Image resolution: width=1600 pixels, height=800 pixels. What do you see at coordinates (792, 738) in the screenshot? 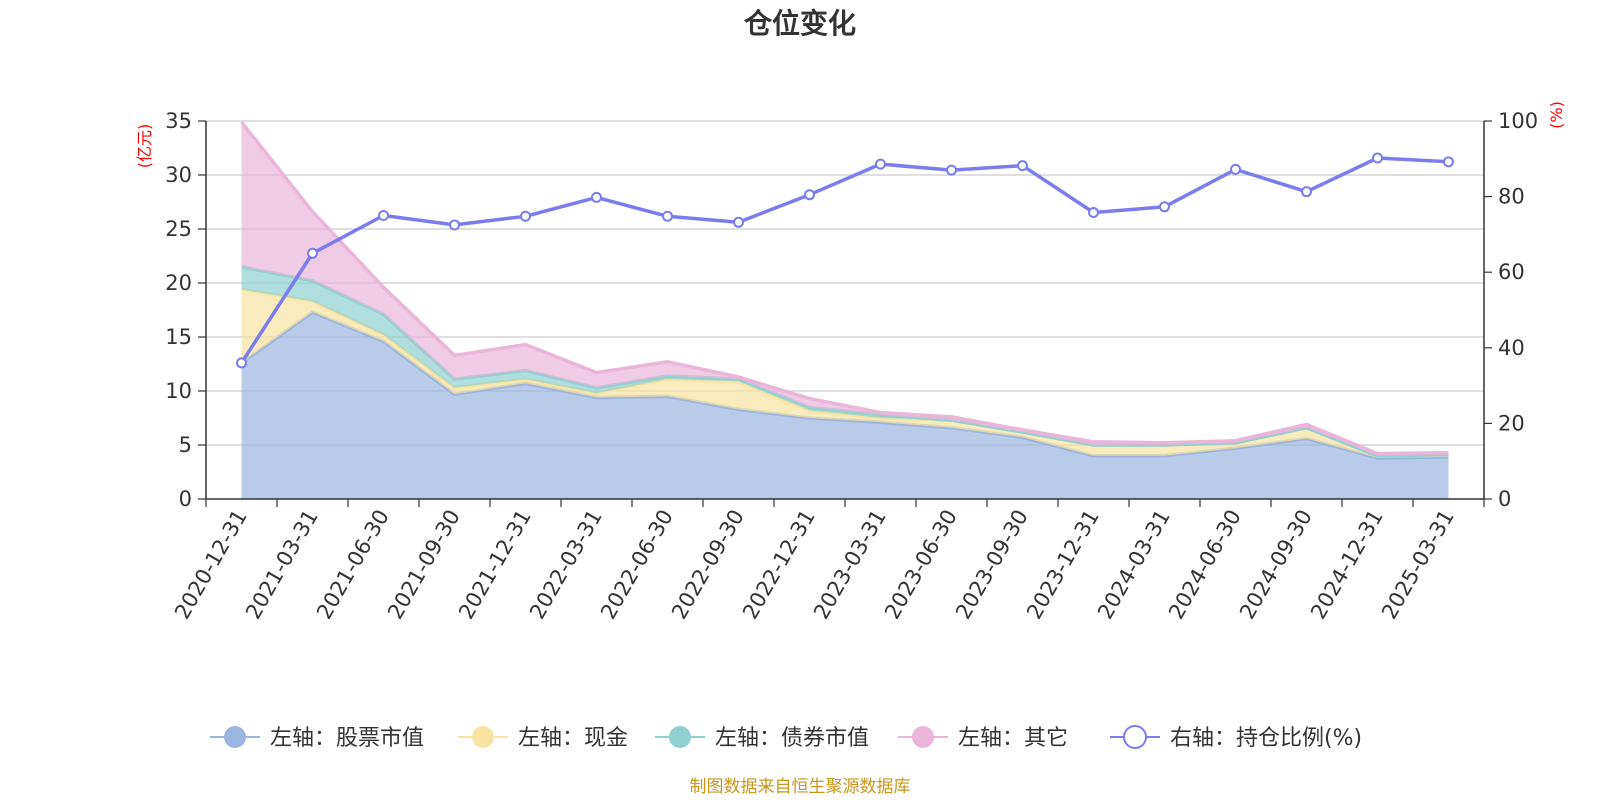
I see `legend-label-3: 左轴：债券市值` at bounding box center [792, 738].